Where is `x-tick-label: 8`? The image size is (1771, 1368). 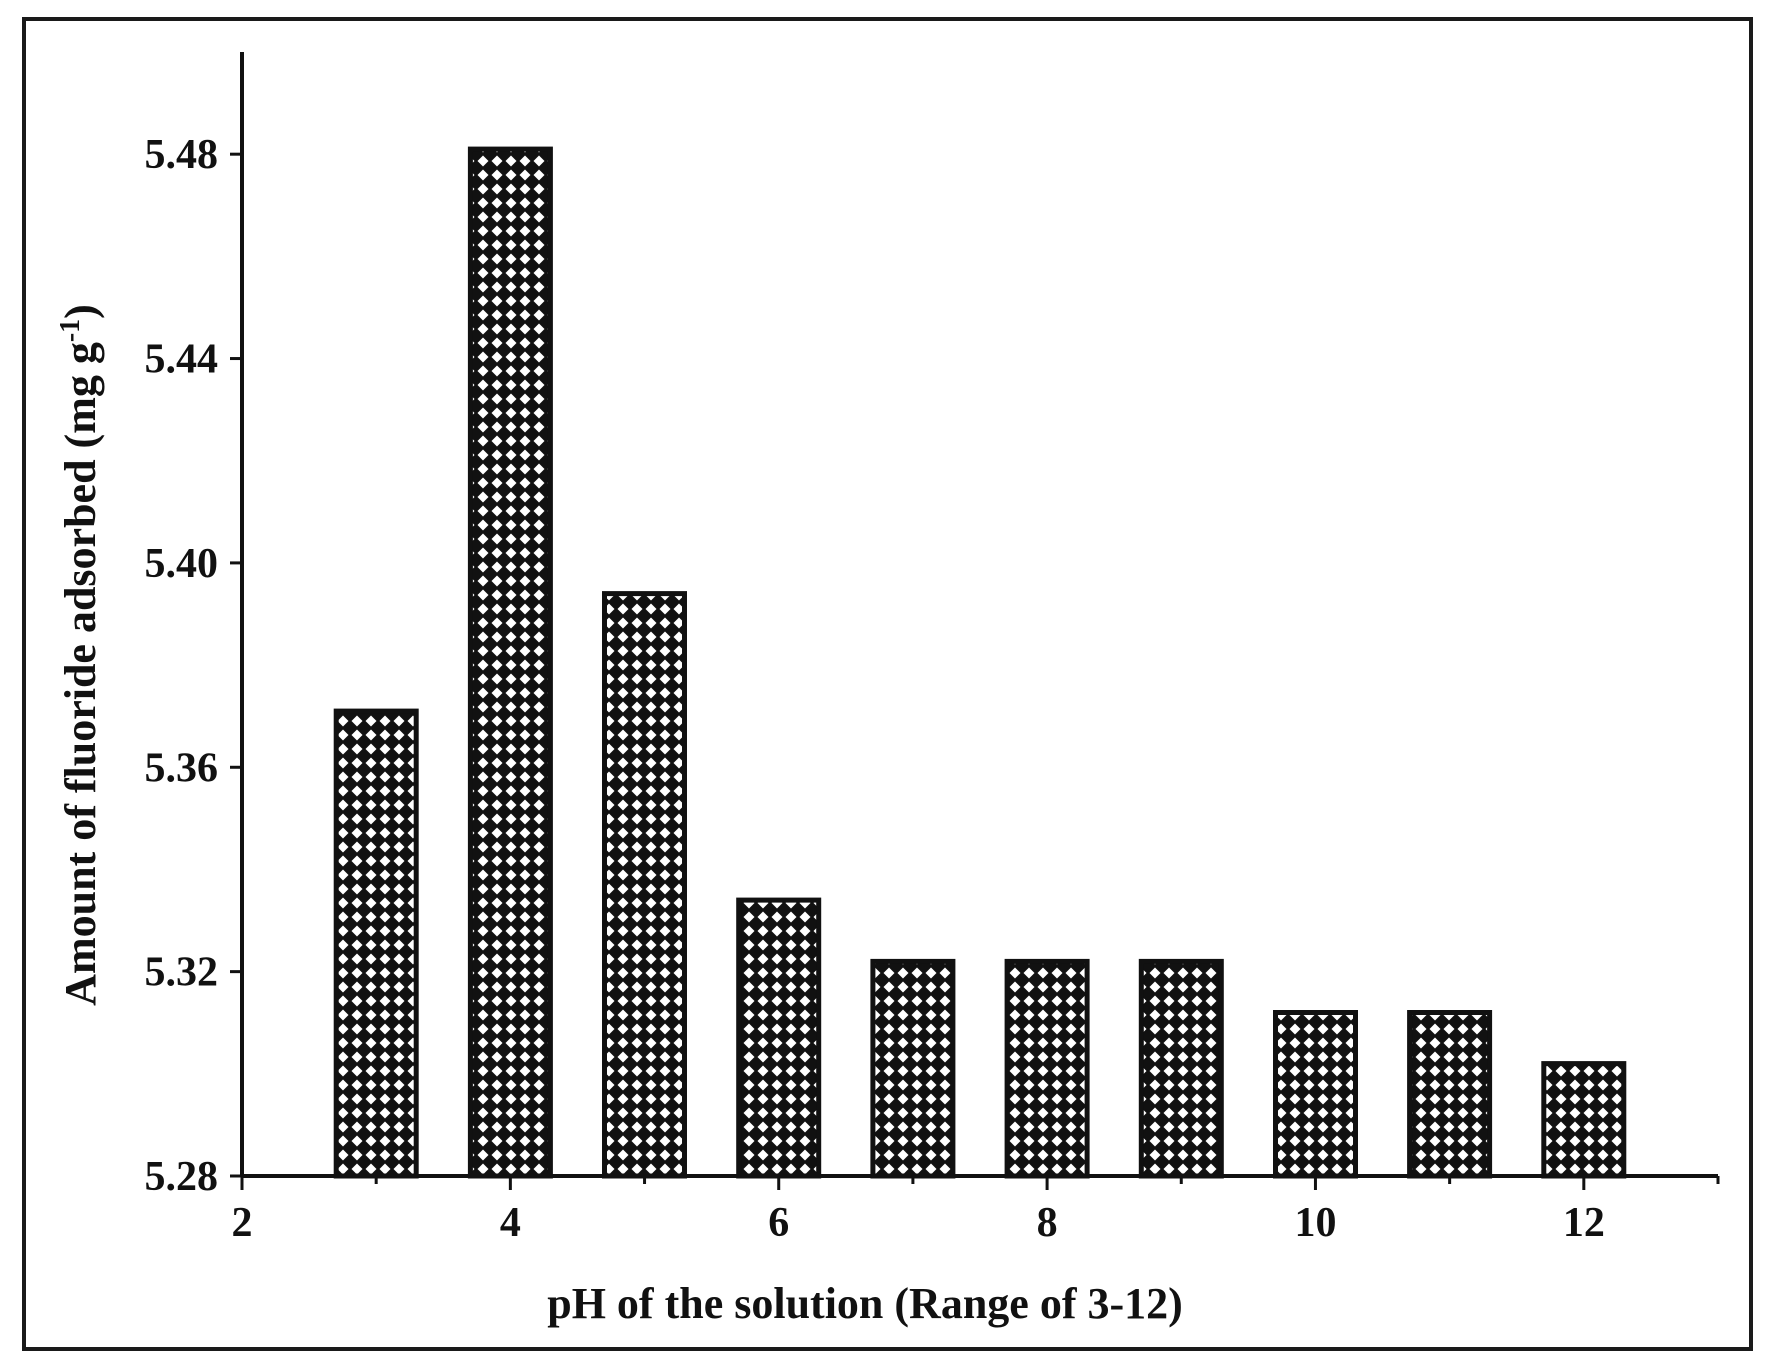 x-tick-label: 8 is located at coordinates (1047, 1223).